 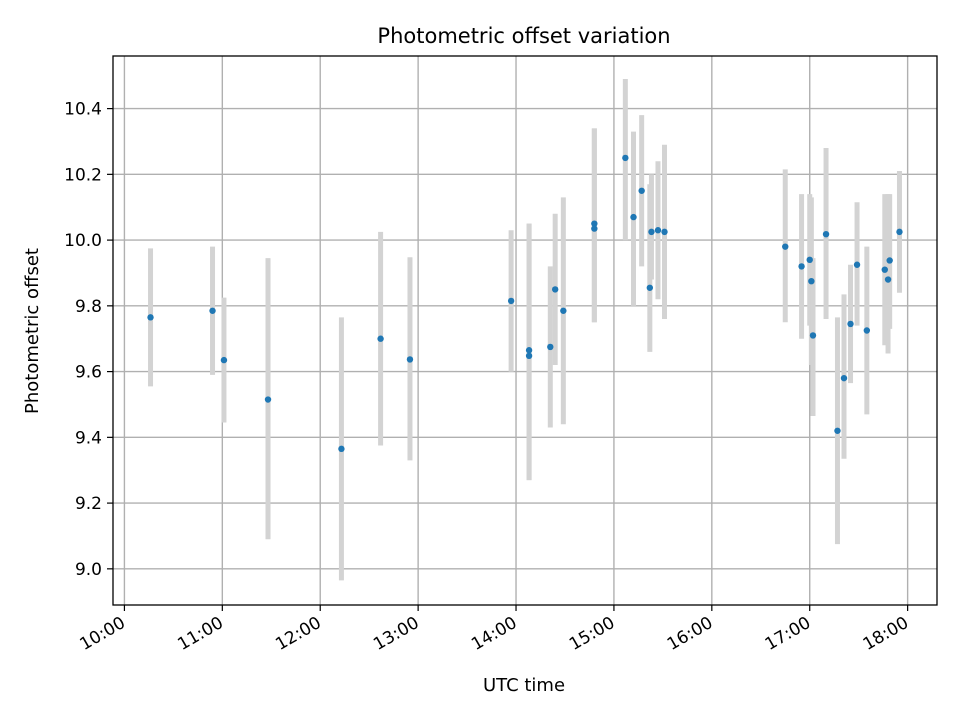 What do you see at coordinates (32, 331) in the screenshot?
I see `y-axis-title: Photometric offset` at bounding box center [32, 331].